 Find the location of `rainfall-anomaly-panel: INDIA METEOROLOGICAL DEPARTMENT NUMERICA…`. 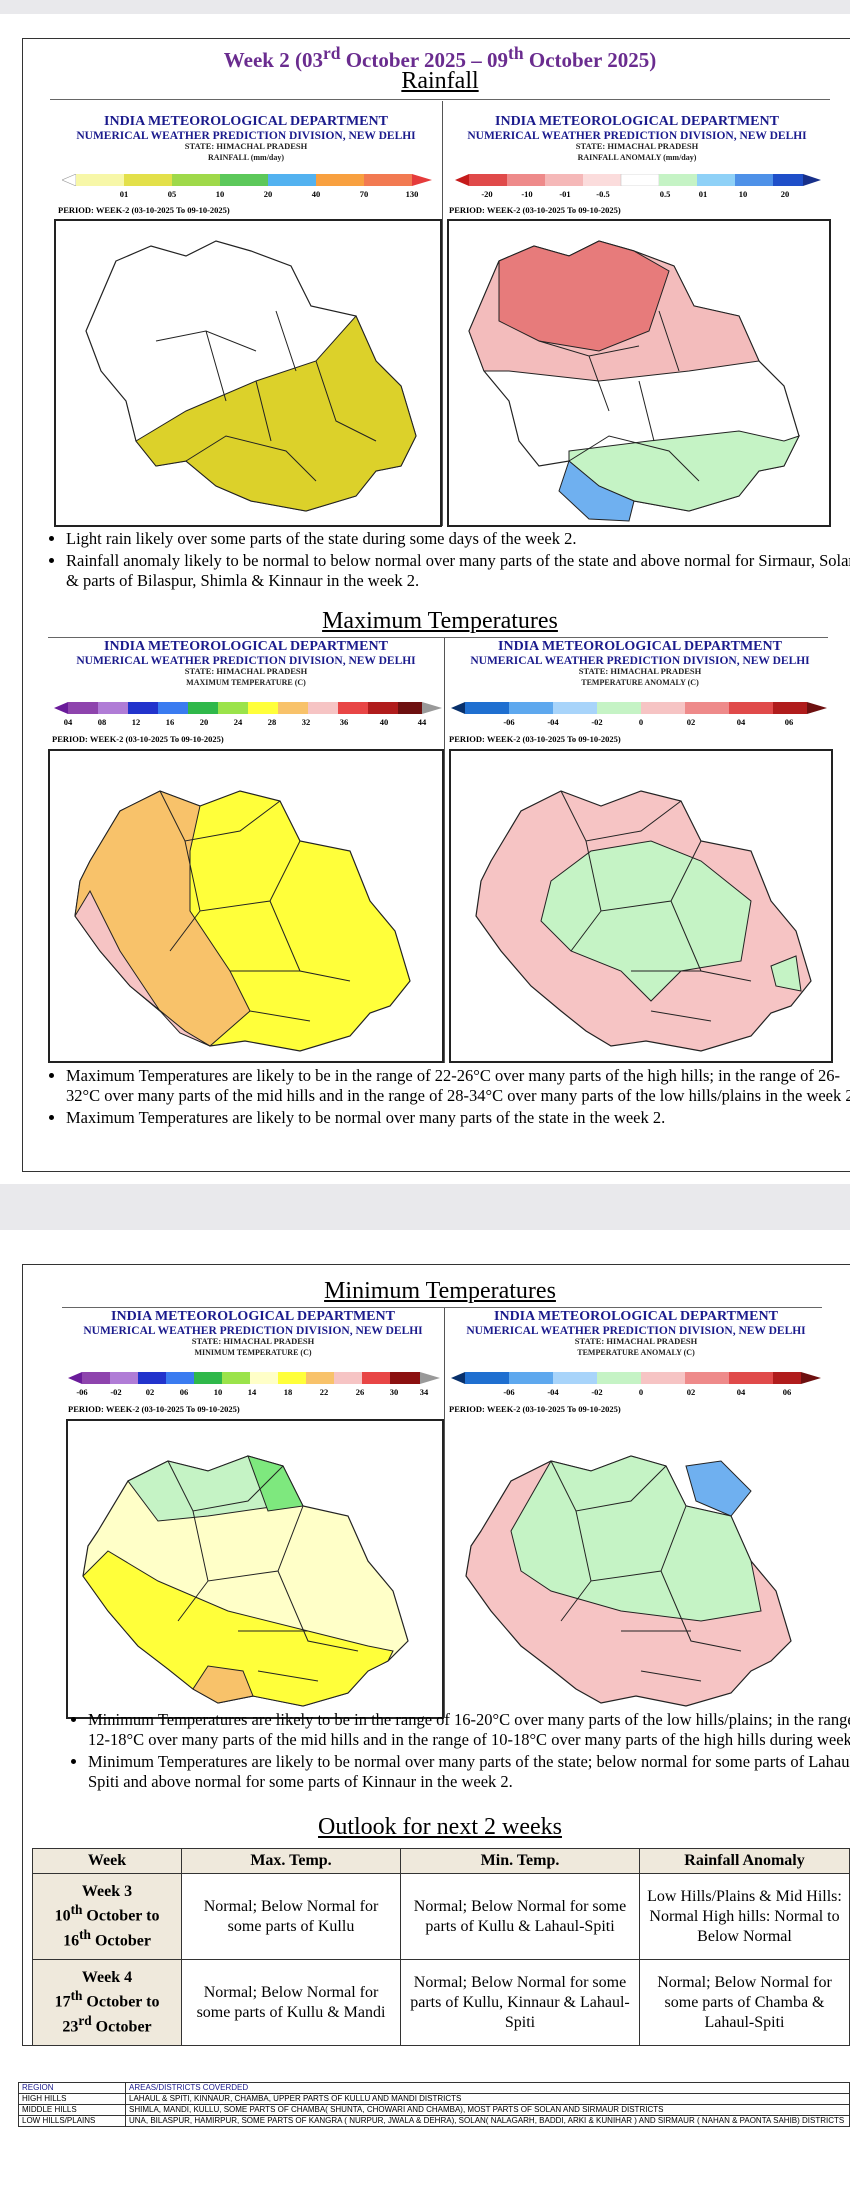

rainfall-anomaly-panel: INDIA METEOROLOGICAL DEPARTMENT NUMERICA… is located at coordinates (636, 314).